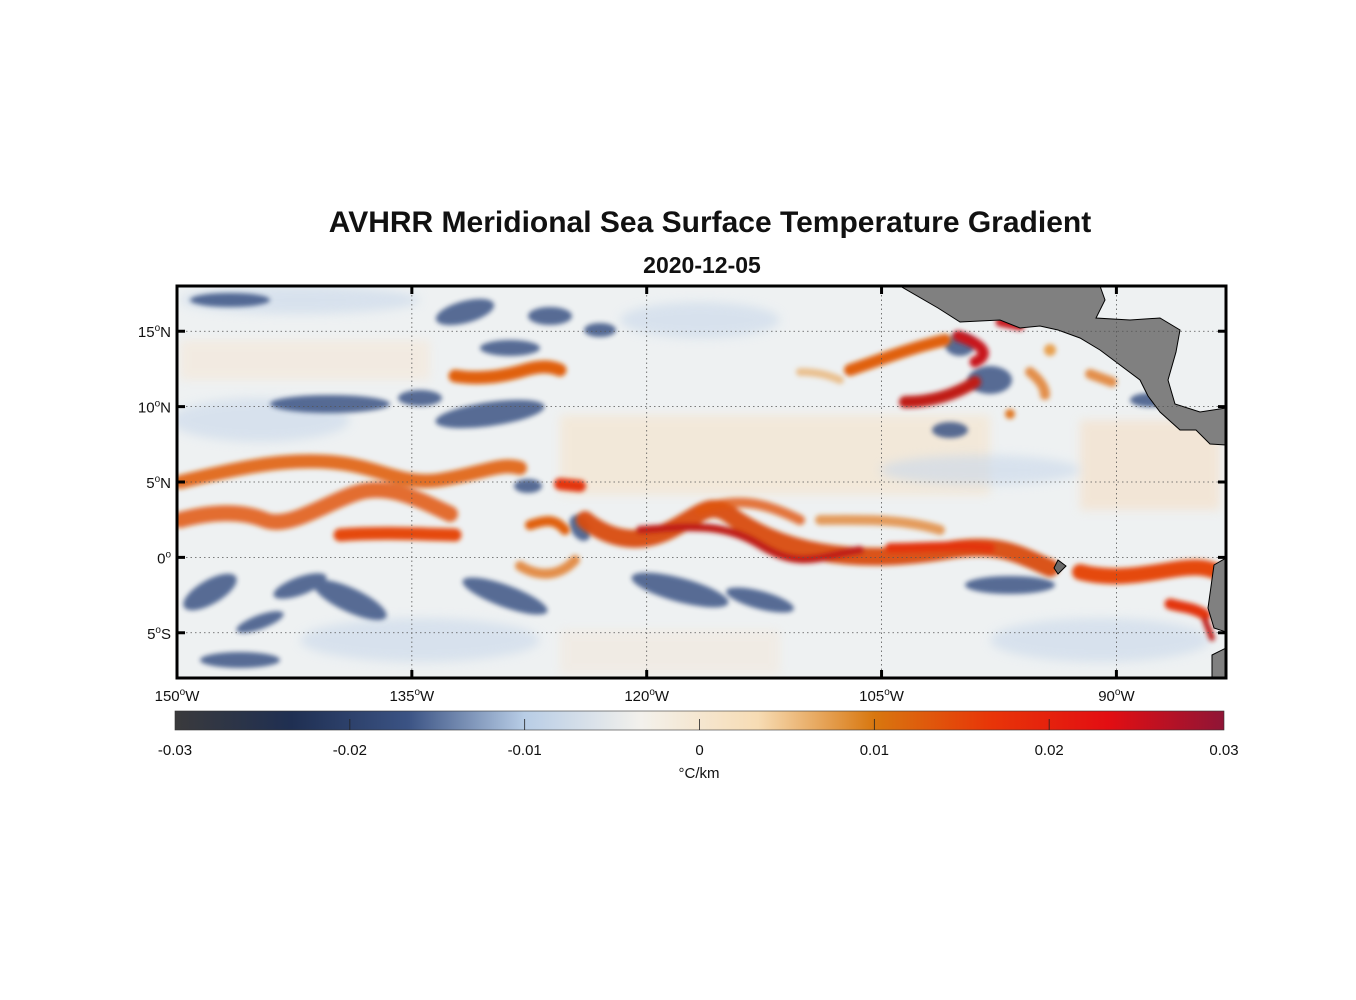  Describe the element at coordinates (1116, 696) in the screenshot. I see `lon-tick-label: 90oW` at that location.